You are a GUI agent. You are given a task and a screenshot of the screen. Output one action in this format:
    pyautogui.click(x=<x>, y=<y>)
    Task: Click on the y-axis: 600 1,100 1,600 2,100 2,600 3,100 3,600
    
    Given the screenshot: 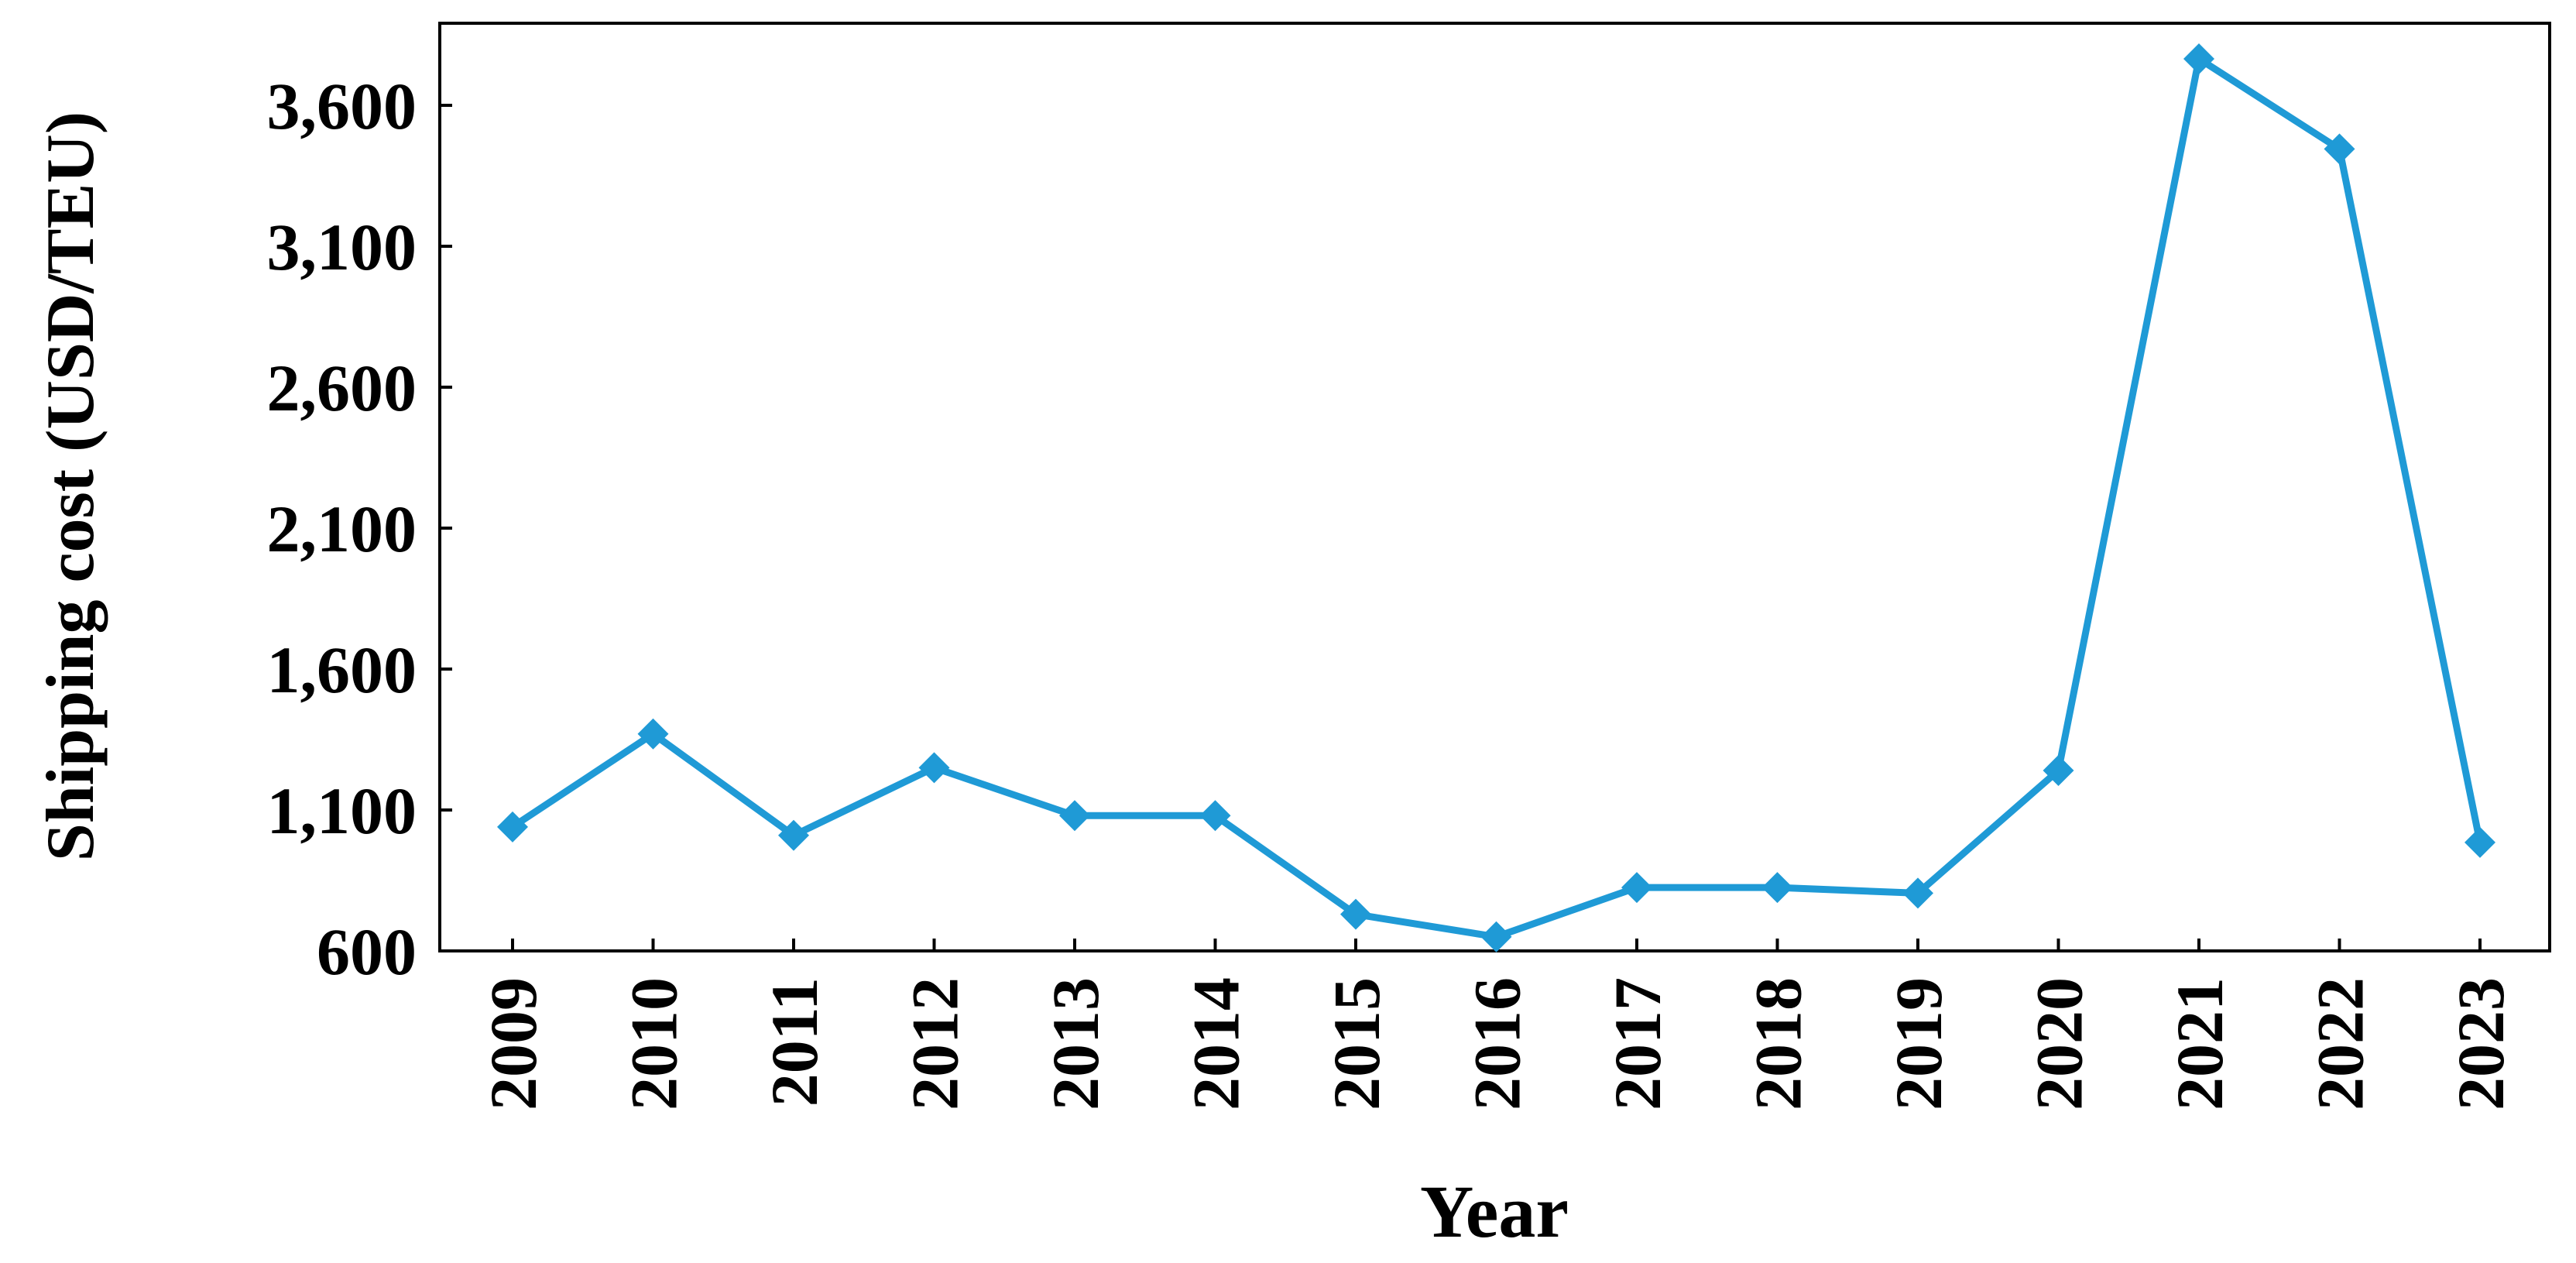 What is the action you would take?
    pyautogui.click(x=359, y=529)
    